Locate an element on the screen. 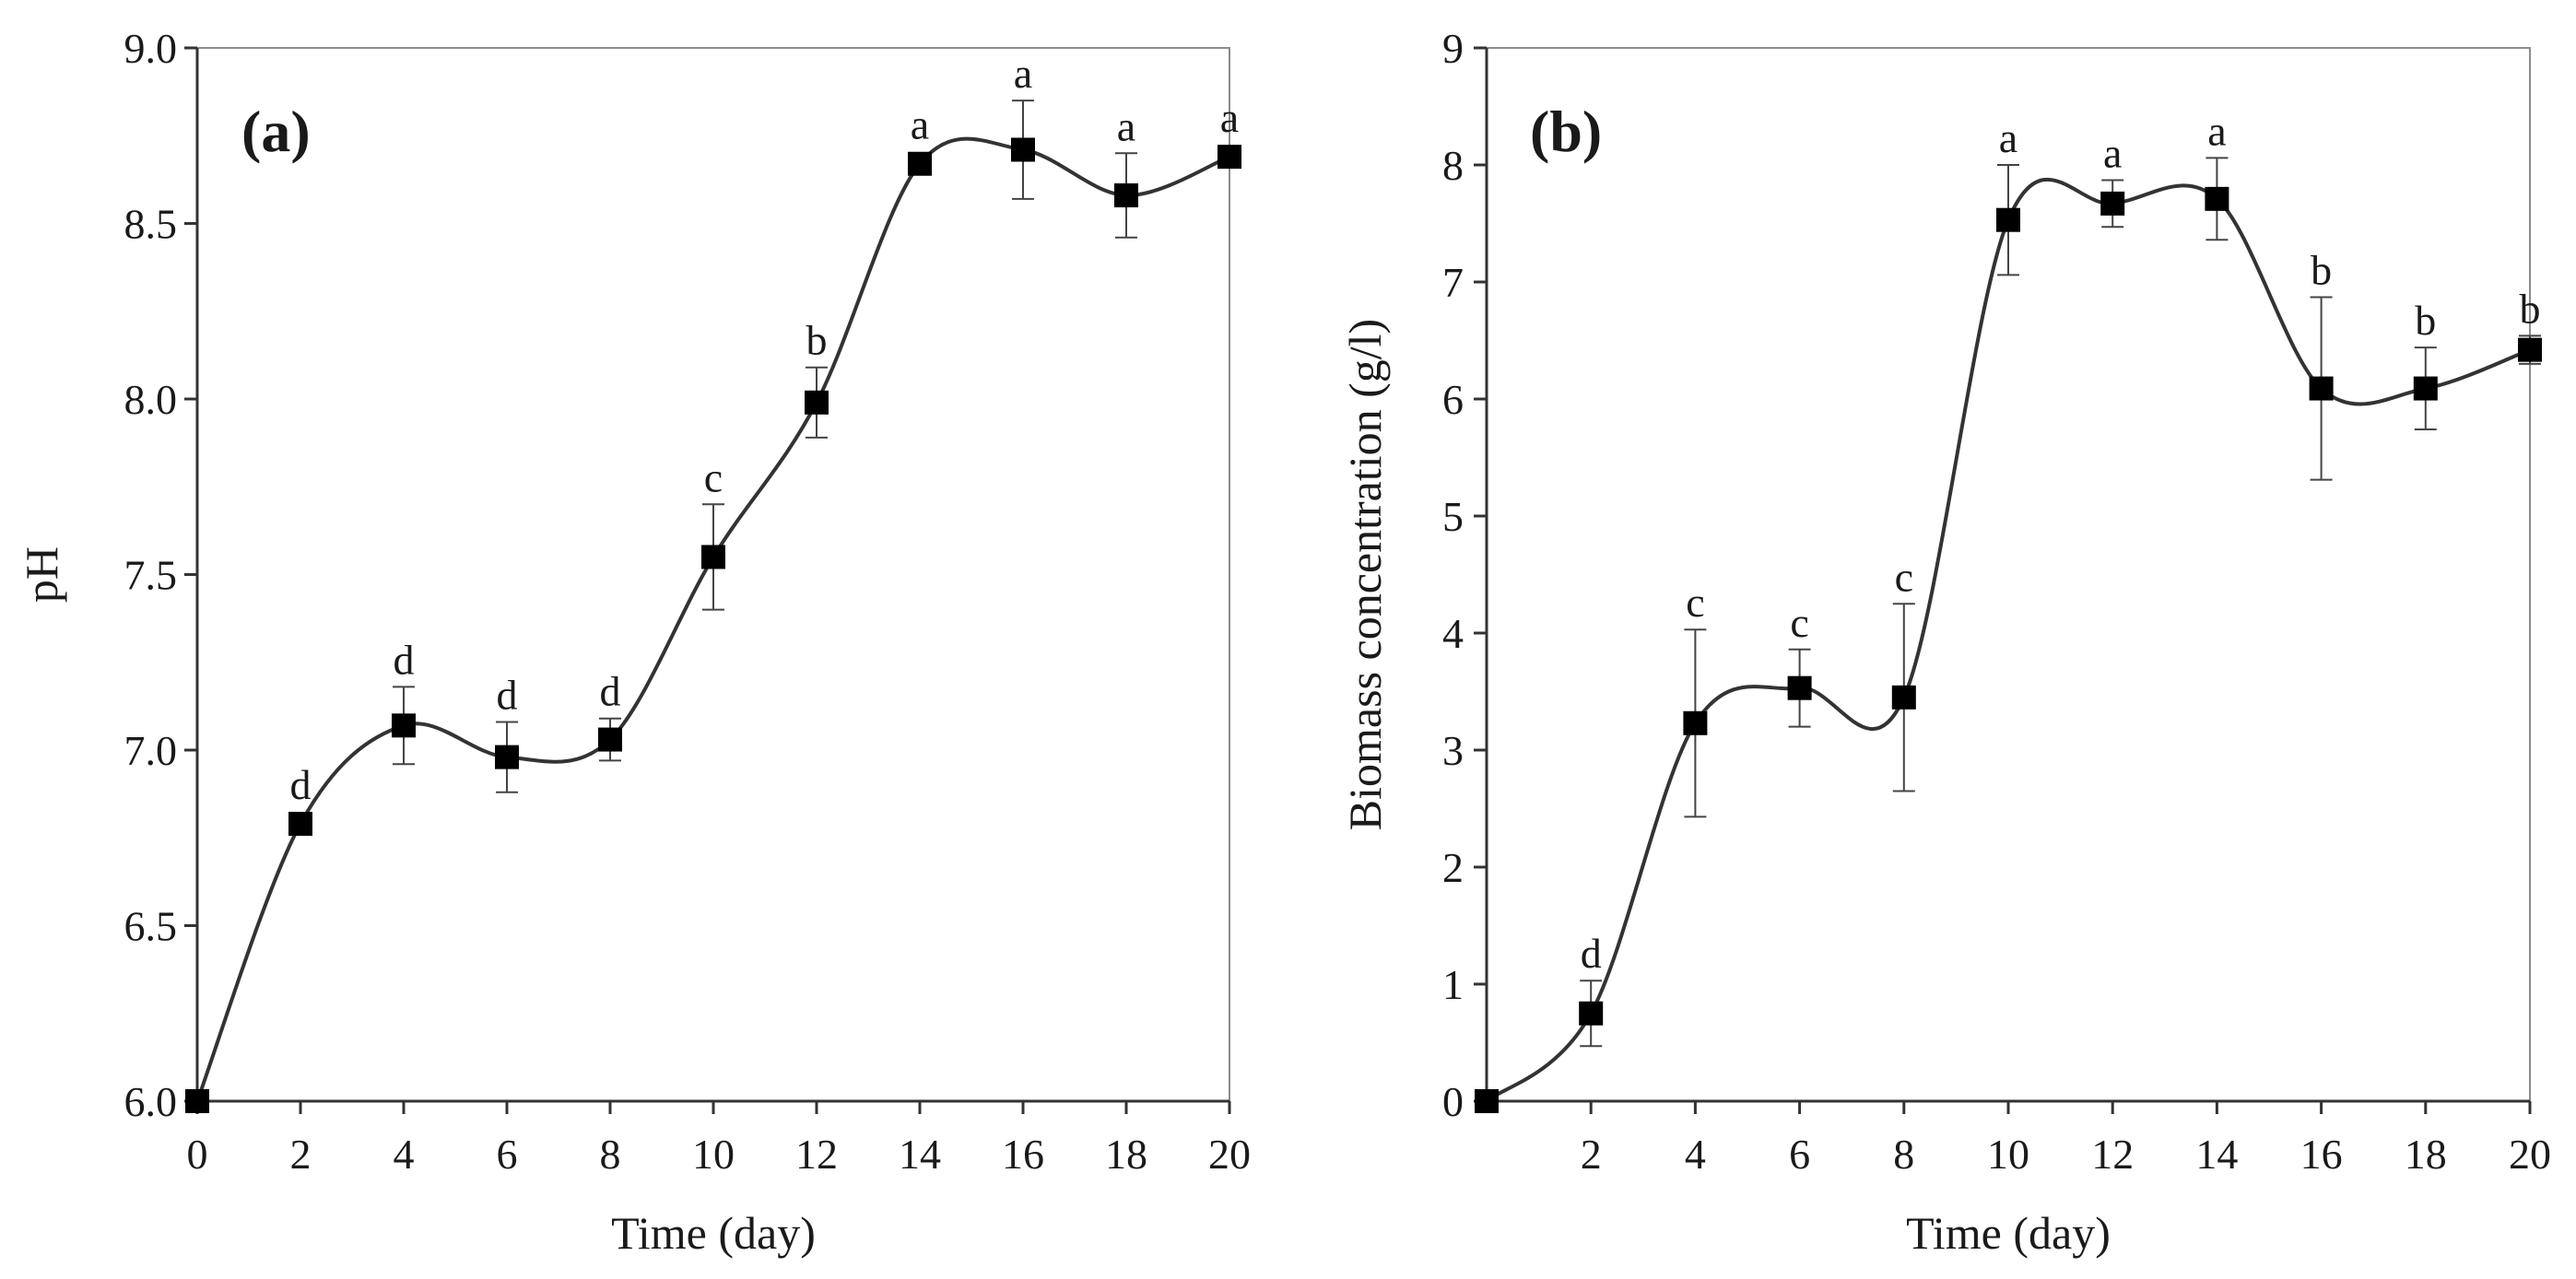  x-tick-label: 0 is located at coordinates (197, 1154).